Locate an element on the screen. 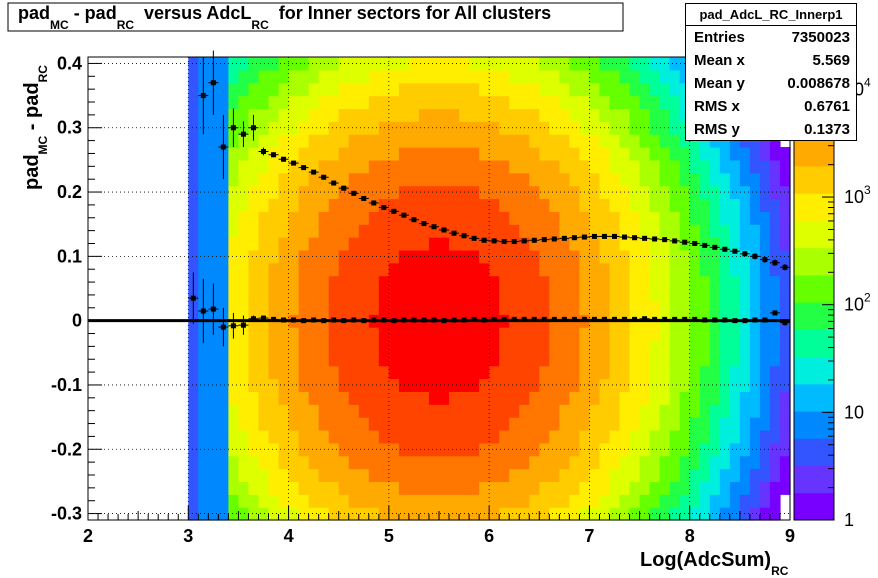 The width and height of the screenshot is (878, 578). color-scale-swatch is located at coordinates (814, 152).